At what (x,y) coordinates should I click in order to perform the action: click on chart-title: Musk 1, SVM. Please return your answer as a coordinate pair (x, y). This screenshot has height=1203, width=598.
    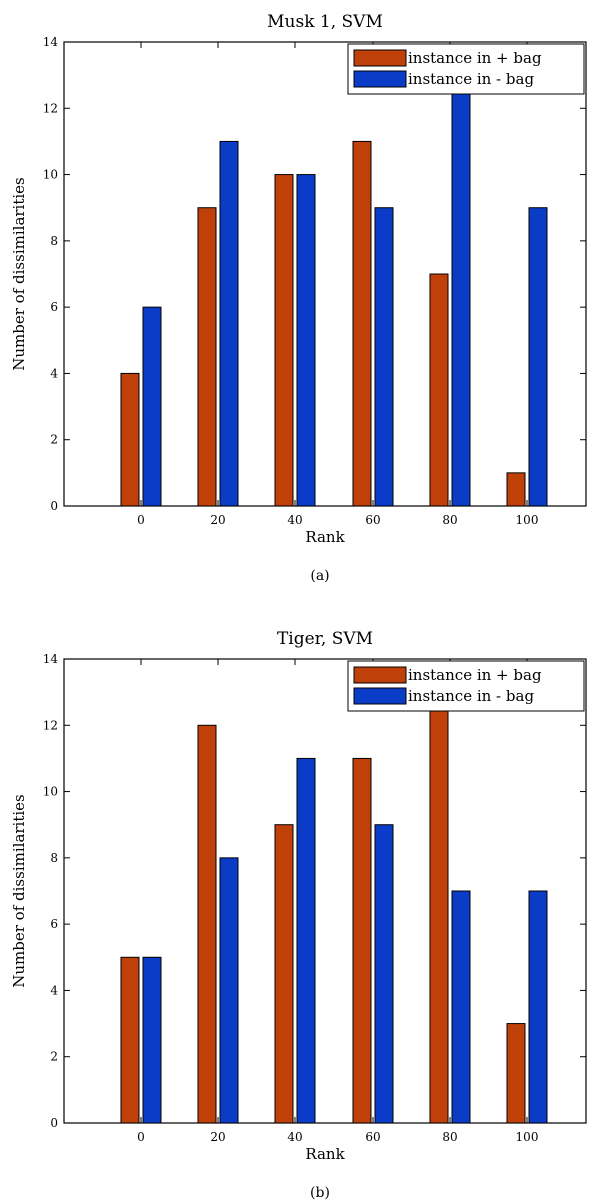
    Looking at the image, I should click on (325, 22).